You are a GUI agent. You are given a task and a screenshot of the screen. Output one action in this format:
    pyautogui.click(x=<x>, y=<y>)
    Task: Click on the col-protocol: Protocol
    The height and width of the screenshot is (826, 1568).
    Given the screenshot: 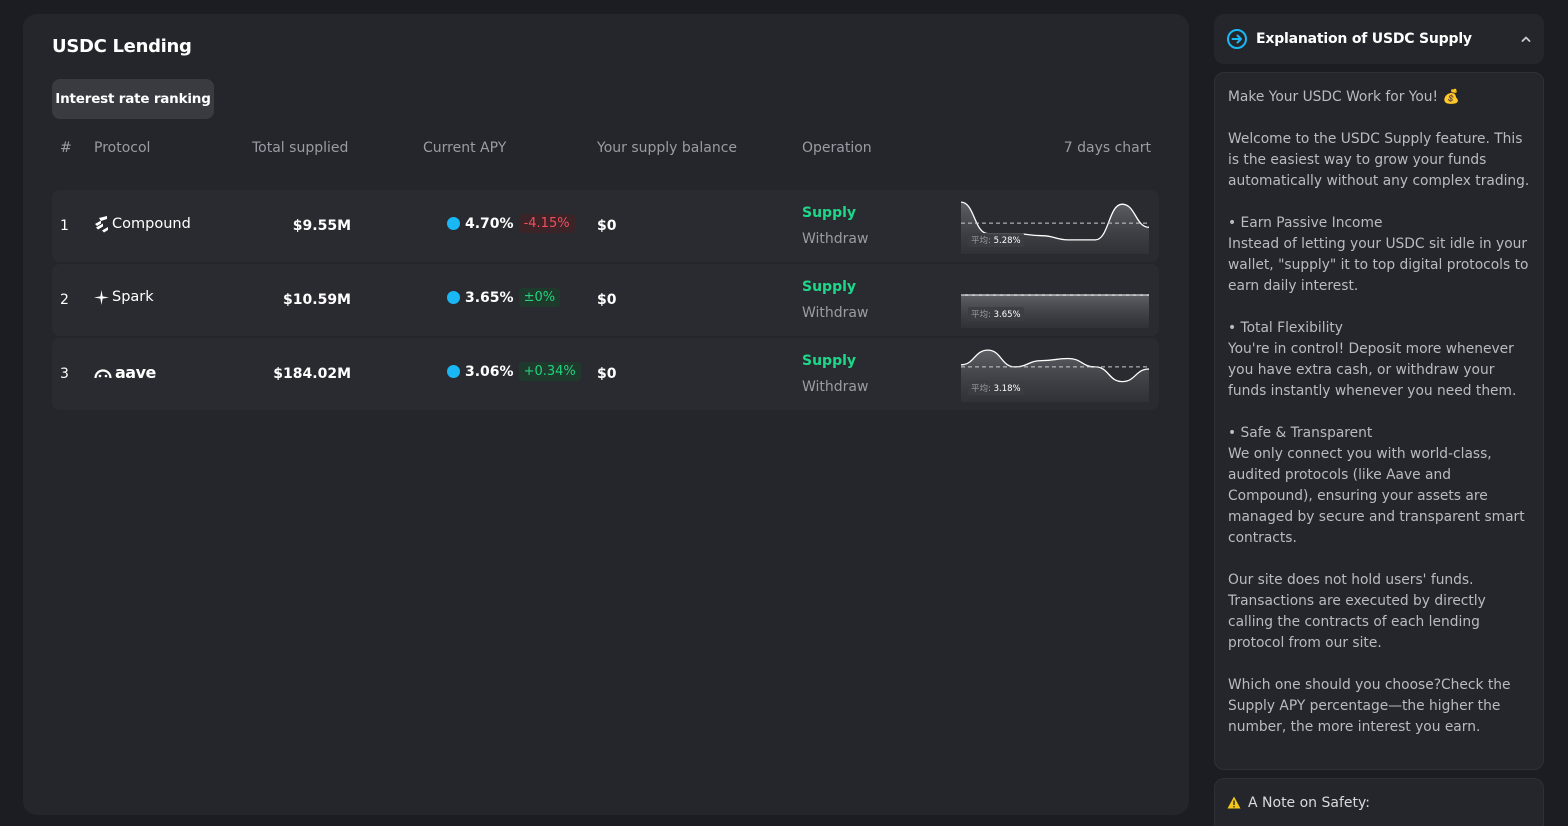 What is the action you would take?
    pyautogui.click(x=122, y=148)
    